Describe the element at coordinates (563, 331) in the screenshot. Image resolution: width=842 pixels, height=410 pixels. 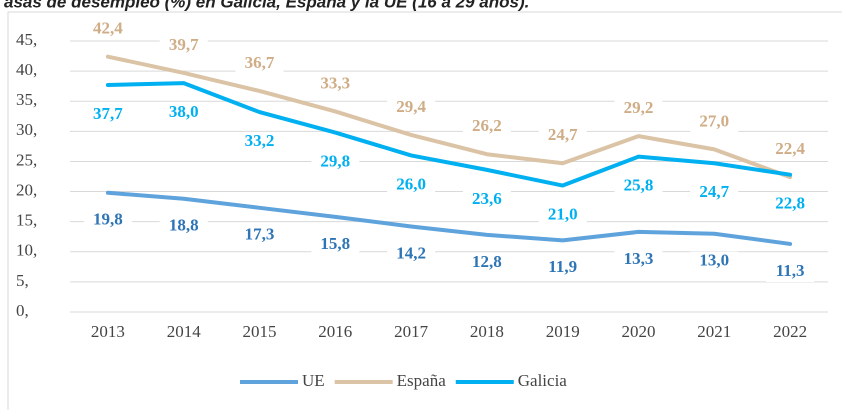
I see `x-tick-label: 2019` at that location.